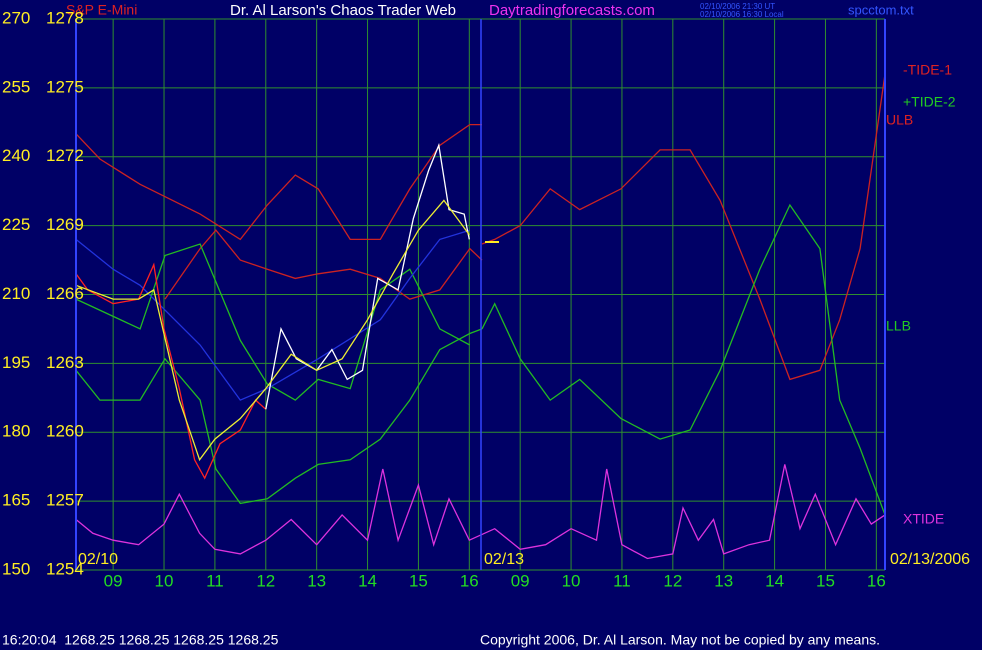  Describe the element at coordinates (16, 293) in the screenshot. I see `y2-tick-label: 210` at that location.